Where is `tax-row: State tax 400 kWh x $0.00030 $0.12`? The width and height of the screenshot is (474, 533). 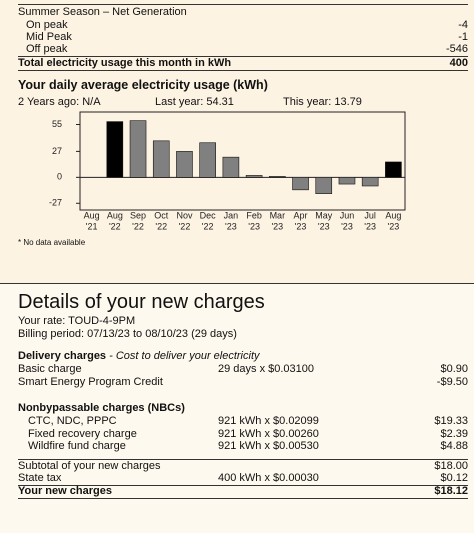 tax-row: State tax 400 kWh x $0.00030 $0.12 is located at coordinates (243, 479).